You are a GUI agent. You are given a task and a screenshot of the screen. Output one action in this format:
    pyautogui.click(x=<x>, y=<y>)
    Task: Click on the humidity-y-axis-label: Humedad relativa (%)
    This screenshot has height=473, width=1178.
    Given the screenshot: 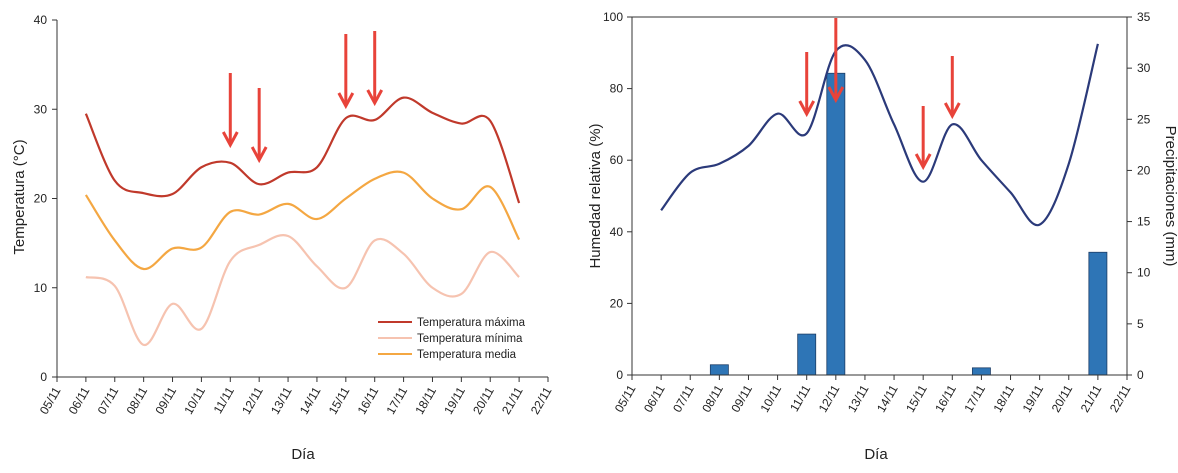 What is the action you would take?
    pyautogui.click(x=595, y=195)
    